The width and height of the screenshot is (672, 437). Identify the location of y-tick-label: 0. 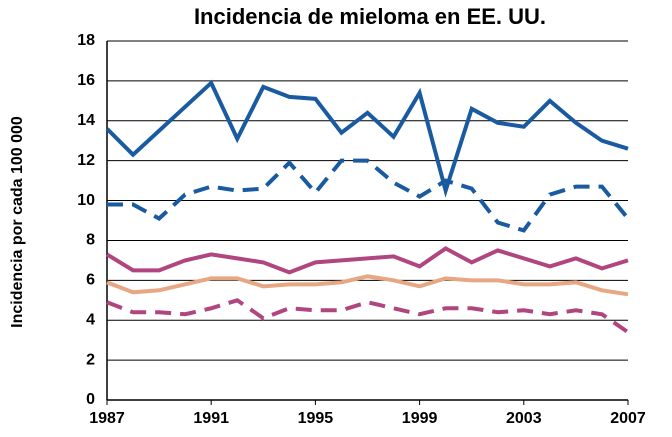
(90, 399).